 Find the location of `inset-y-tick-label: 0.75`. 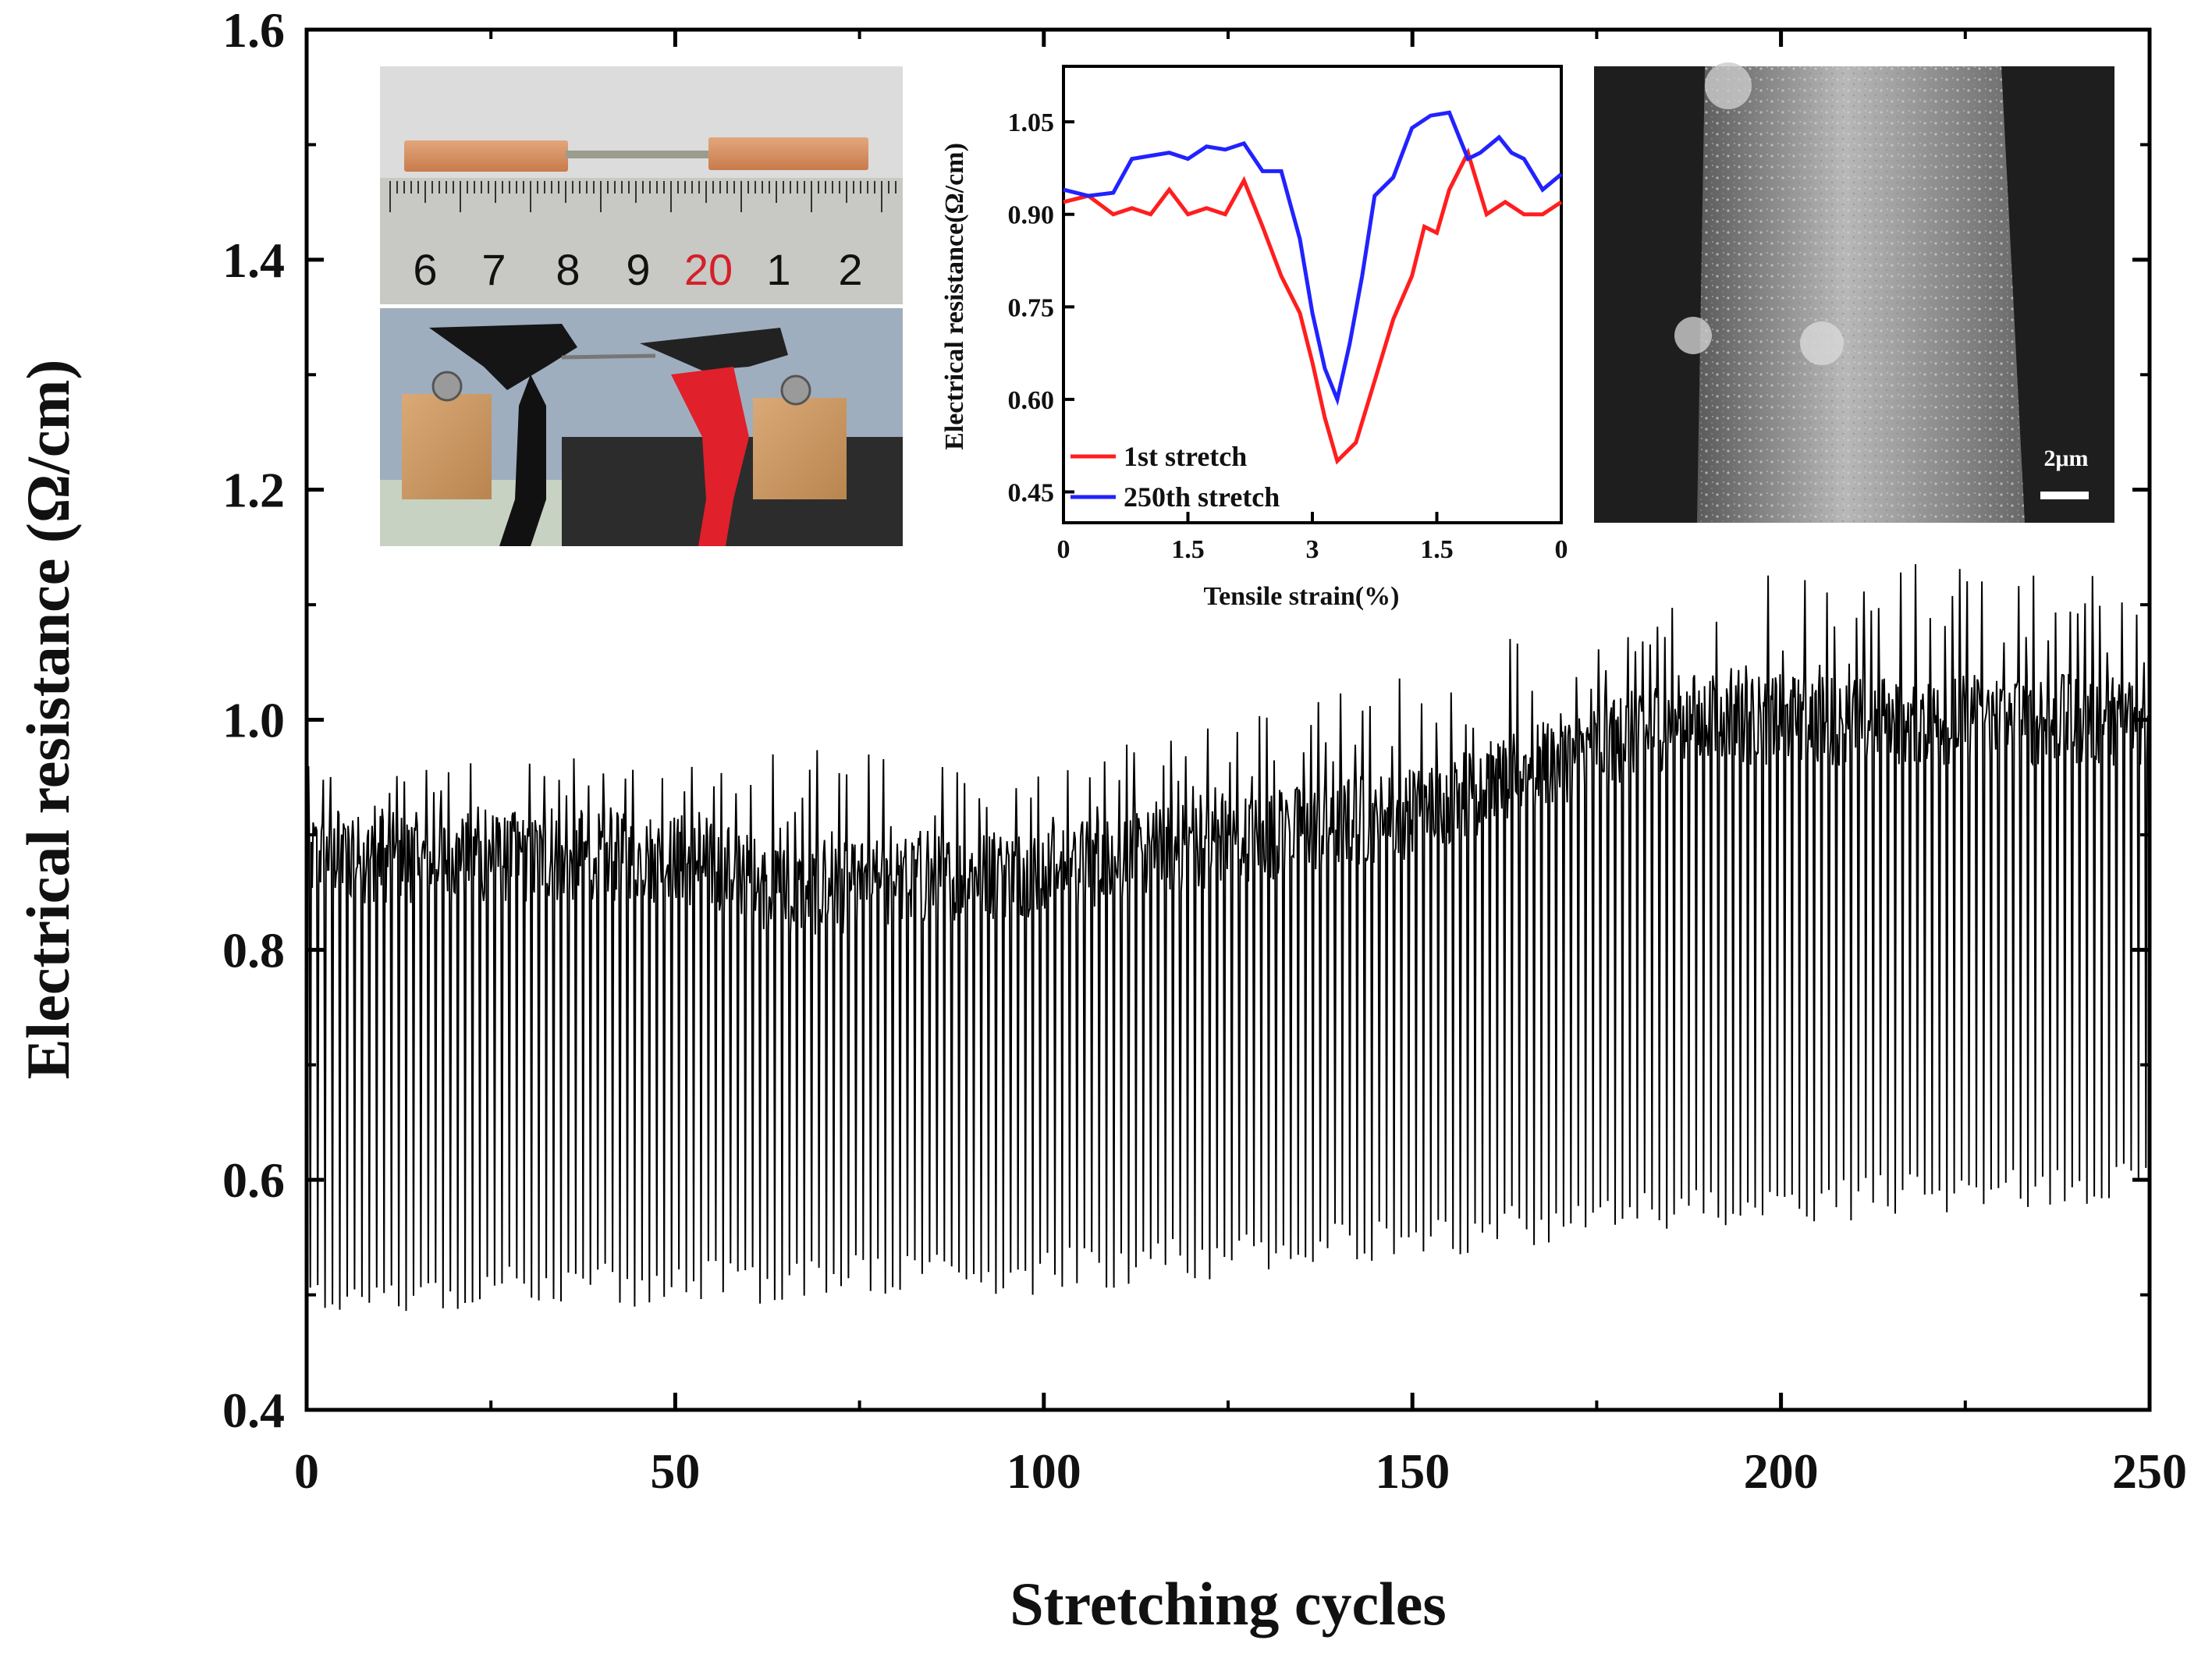

inset-y-tick-label: 0.75 is located at coordinates (1031, 307).